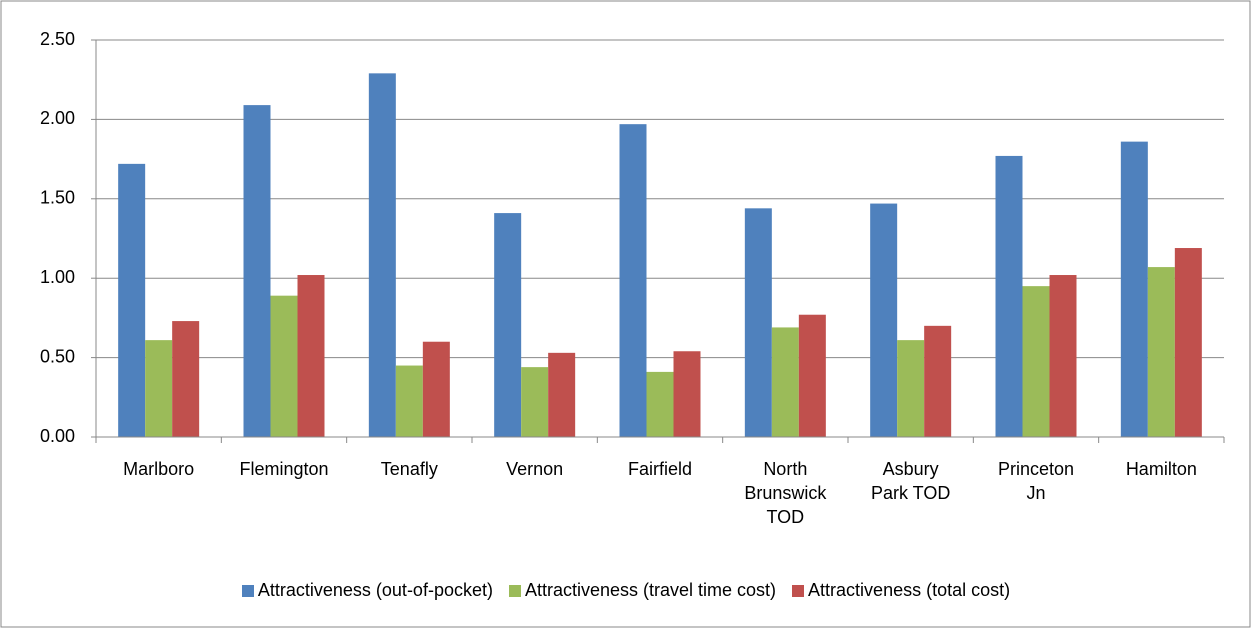 The image size is (1252, 629). What do you see at coordinates (57, 39) in the screenshot?
I see `y-tick-label: 2.50` at bounding box center [57, 39].